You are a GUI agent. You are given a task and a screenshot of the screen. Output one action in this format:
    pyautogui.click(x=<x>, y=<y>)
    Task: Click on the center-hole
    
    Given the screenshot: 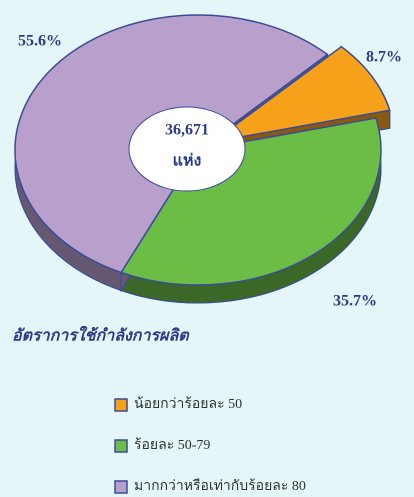 What is the action you would take?
    pyautogui.click(x=187, y=149)
    